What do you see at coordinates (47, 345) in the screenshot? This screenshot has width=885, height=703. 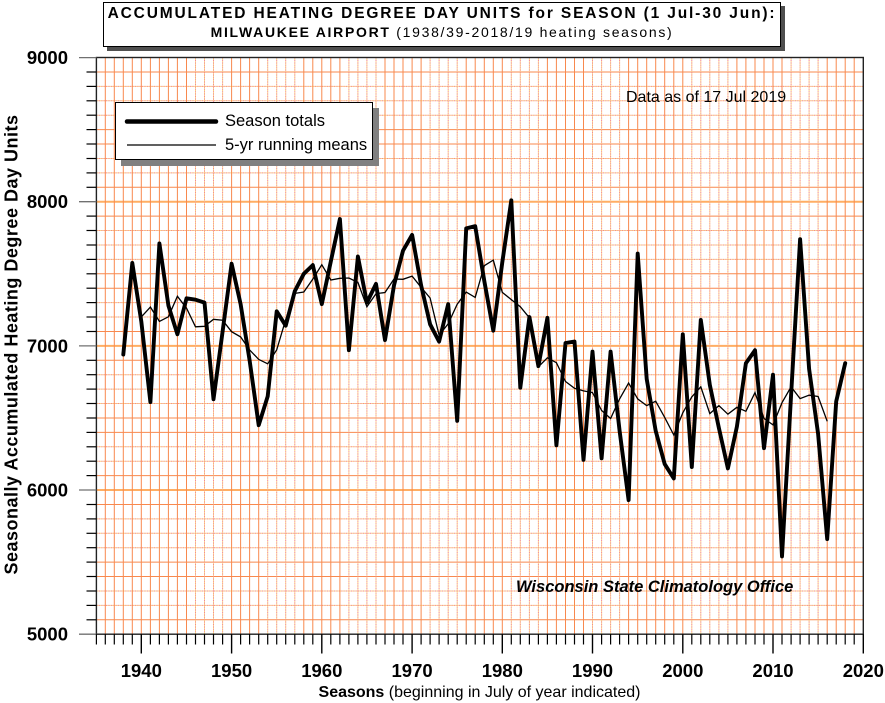 I see `svg-text: 7000` at bounding box center [47, 345].